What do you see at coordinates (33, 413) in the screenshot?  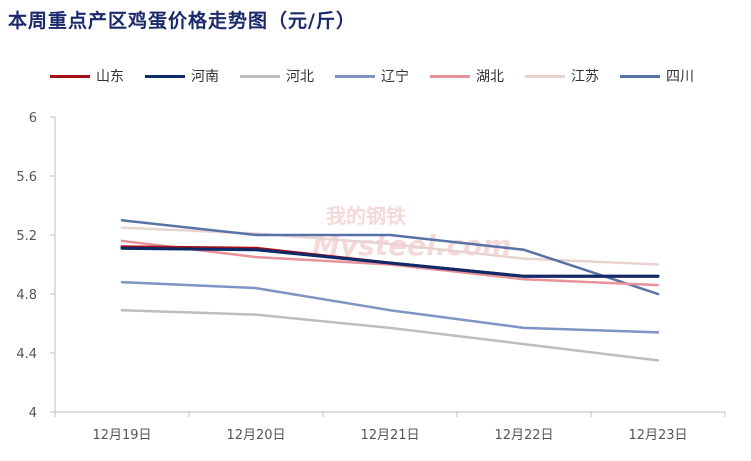 I see `y-tick-label: 4` at bounding box center [33, 413].